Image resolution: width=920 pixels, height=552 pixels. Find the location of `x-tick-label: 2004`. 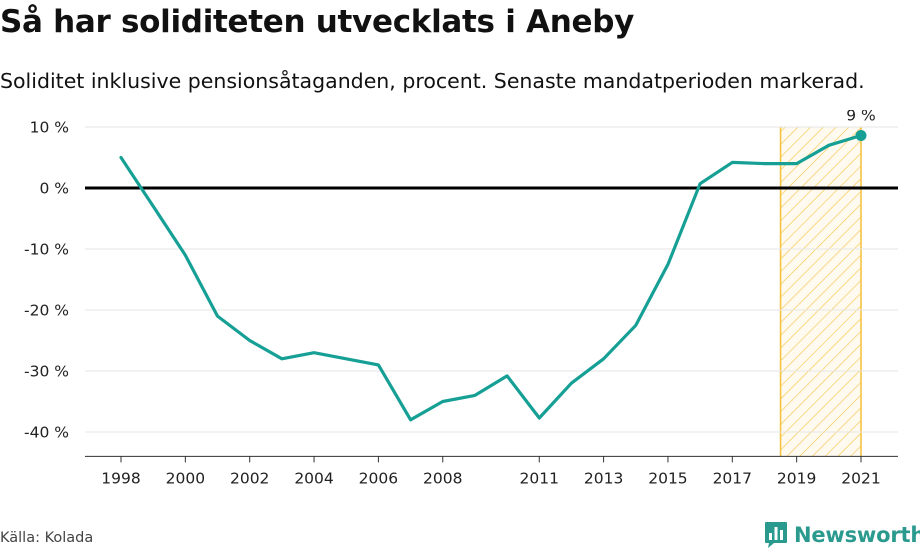

x-tick-label: 2004 is located at coordinates (313, 478).